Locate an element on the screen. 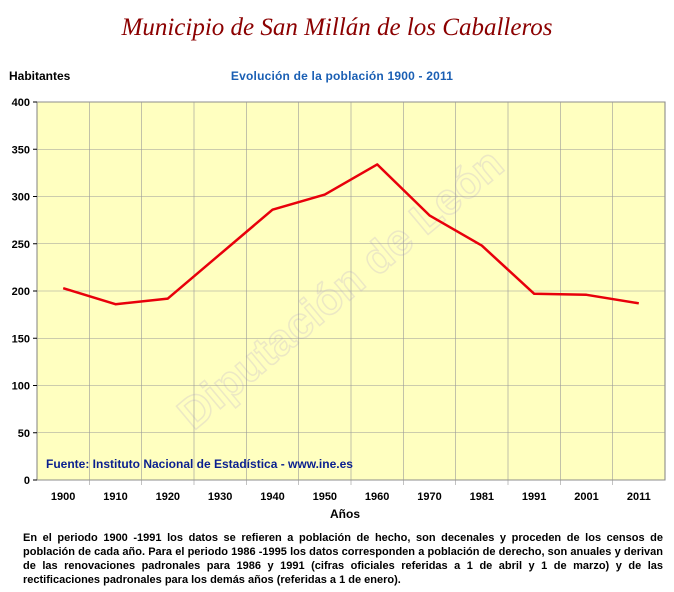 This screenshot has height=592, width=674. x-tick-label: 2011 is located at coordinates (639, 497).